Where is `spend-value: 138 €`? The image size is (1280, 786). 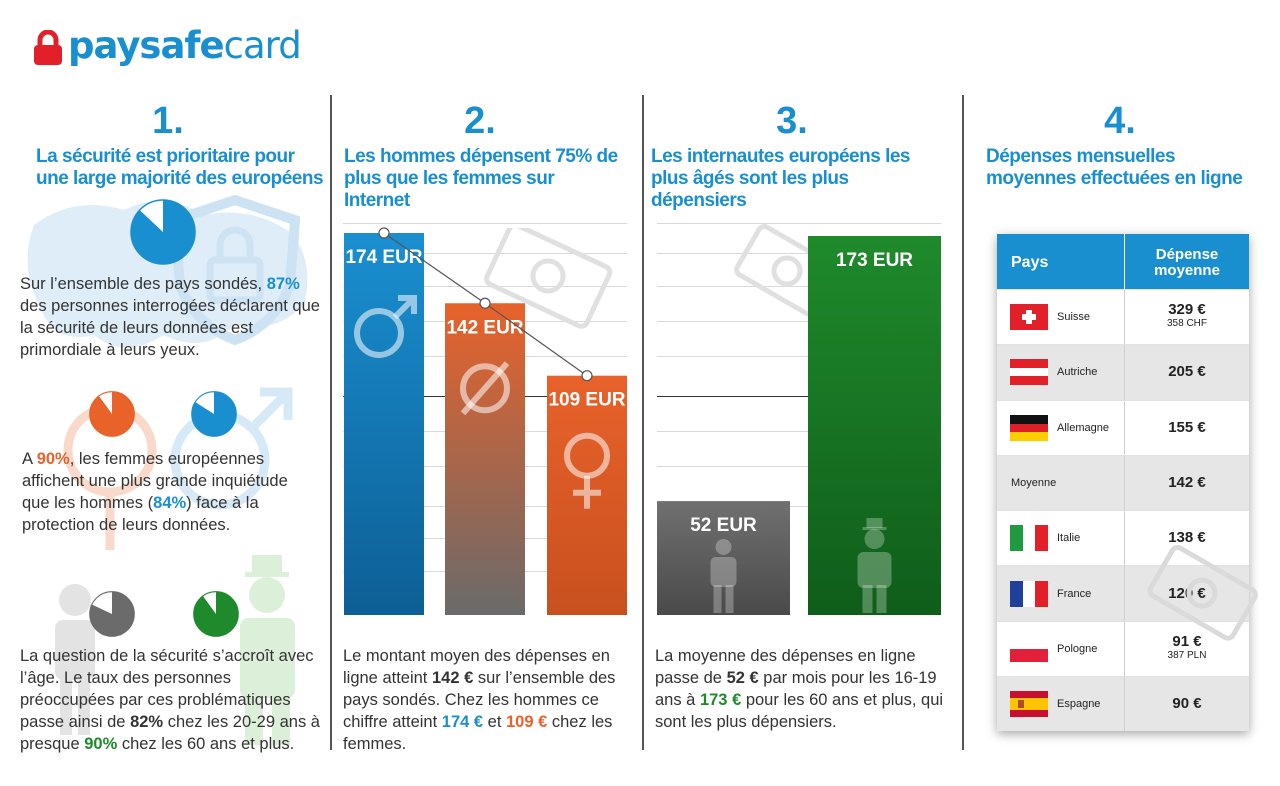
spend-value: 138 € is located at coordinates (1187, 538).